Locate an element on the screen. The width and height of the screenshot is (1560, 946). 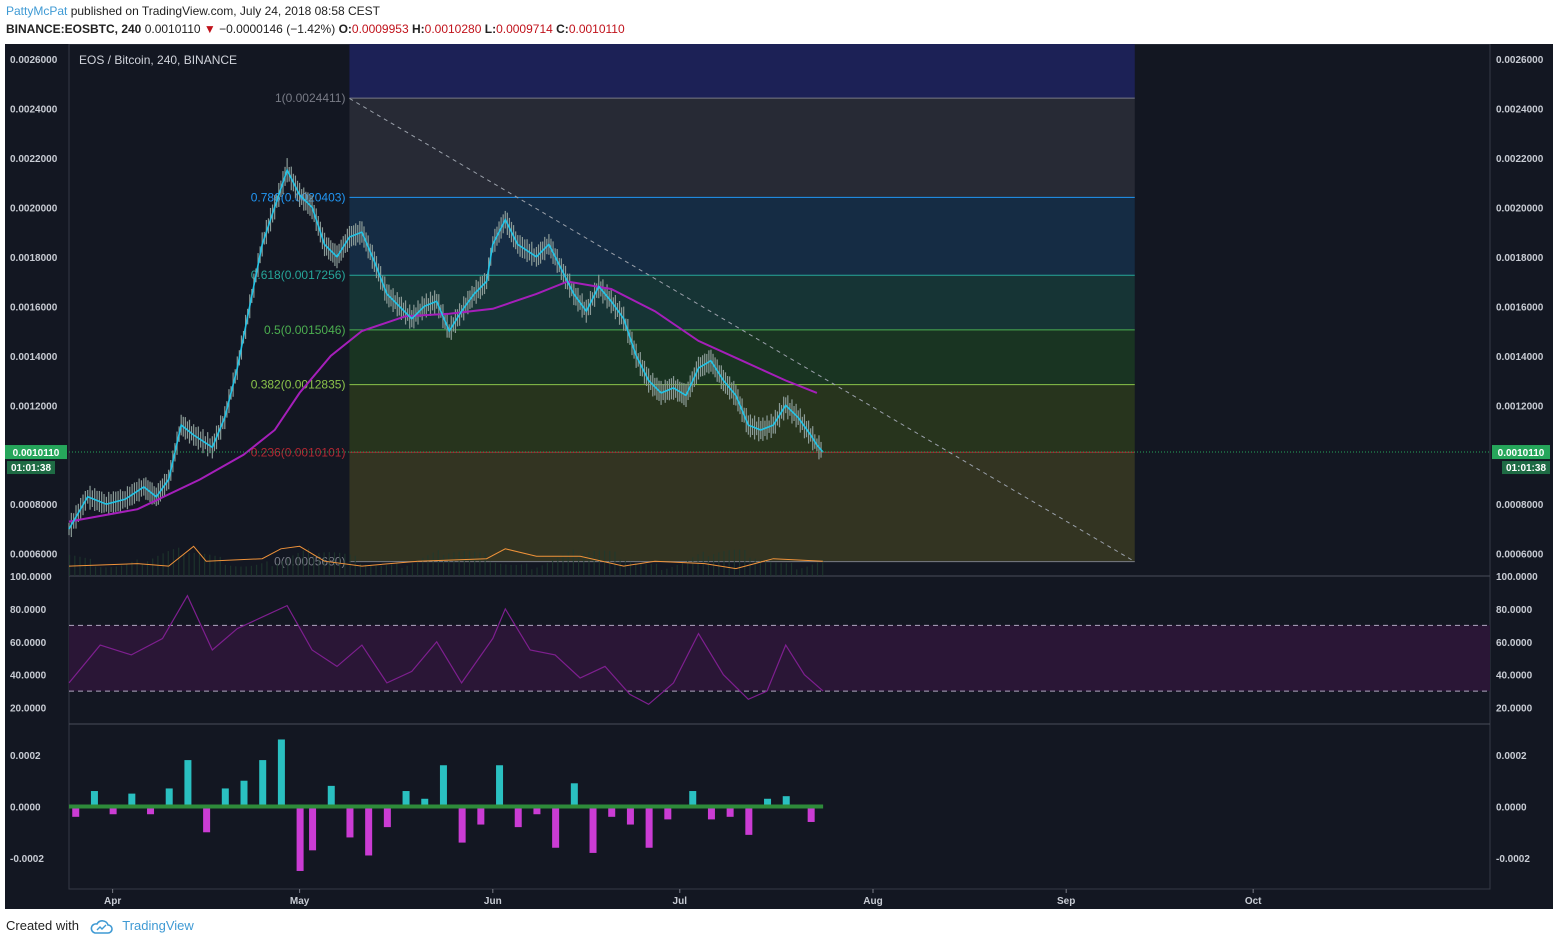
countdown-badge is located at coordinates (1526, 468).